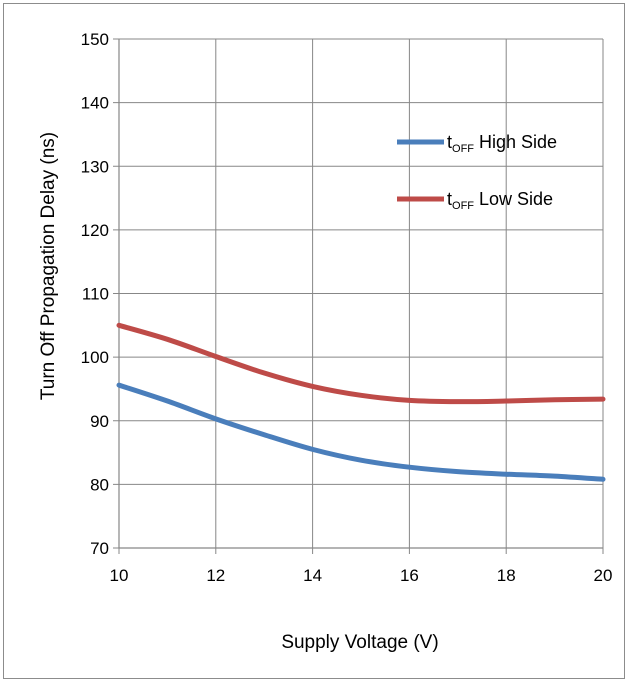  Describe the element at coordinates (95, 294) in the screenshot. I see `y-tick-label: 110` at that location.